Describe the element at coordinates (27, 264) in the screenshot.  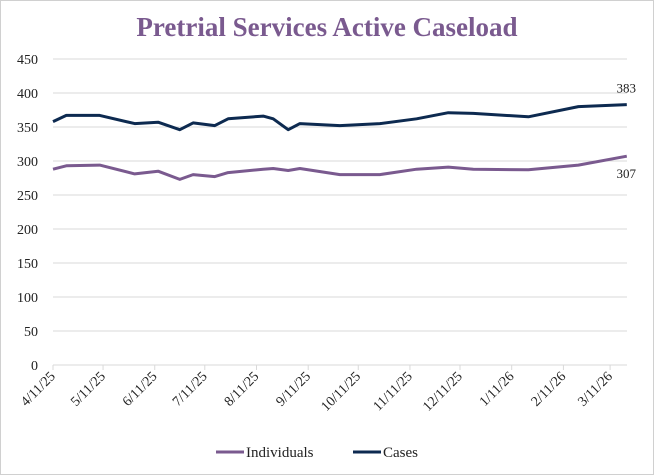
I see `y-tick-label: 150` at that location.